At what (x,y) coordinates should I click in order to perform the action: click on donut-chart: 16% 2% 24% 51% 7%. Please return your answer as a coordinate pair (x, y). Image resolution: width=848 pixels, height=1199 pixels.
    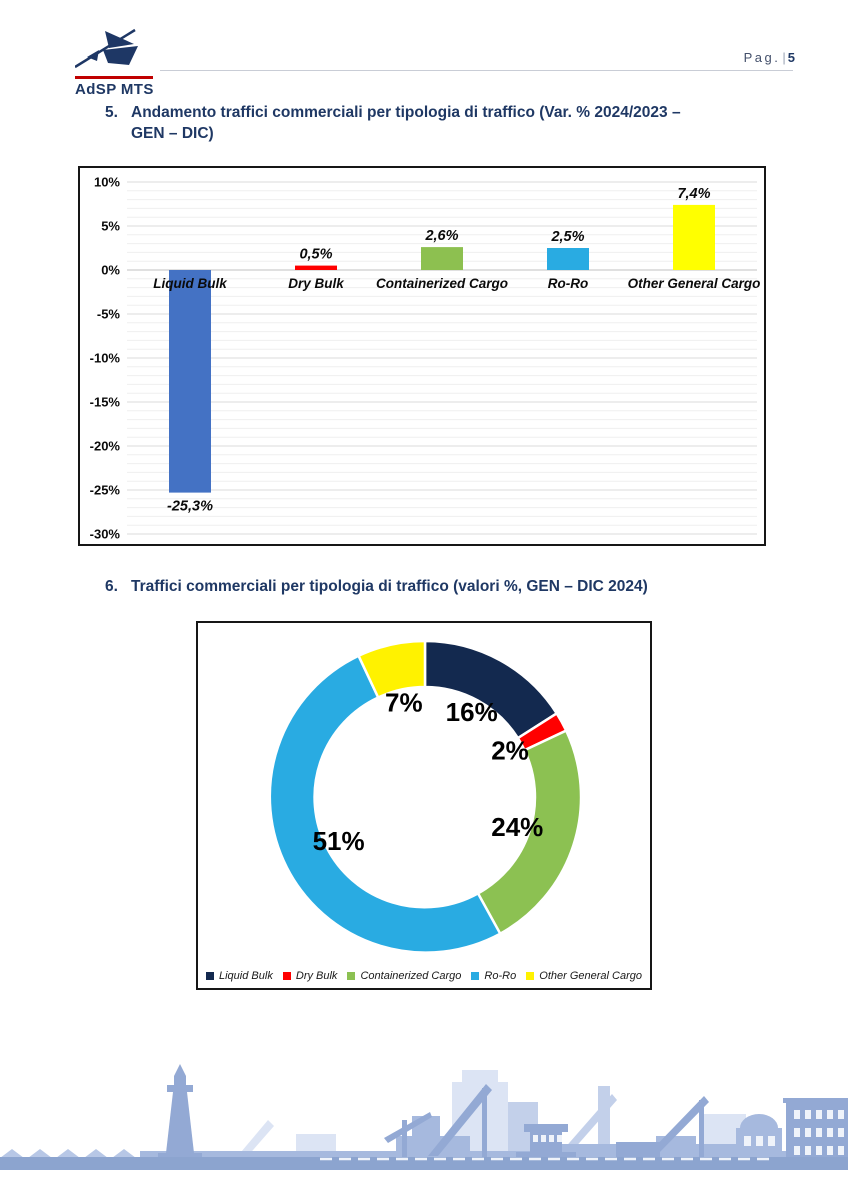
    Looking at the image, I should click on (425, 796).